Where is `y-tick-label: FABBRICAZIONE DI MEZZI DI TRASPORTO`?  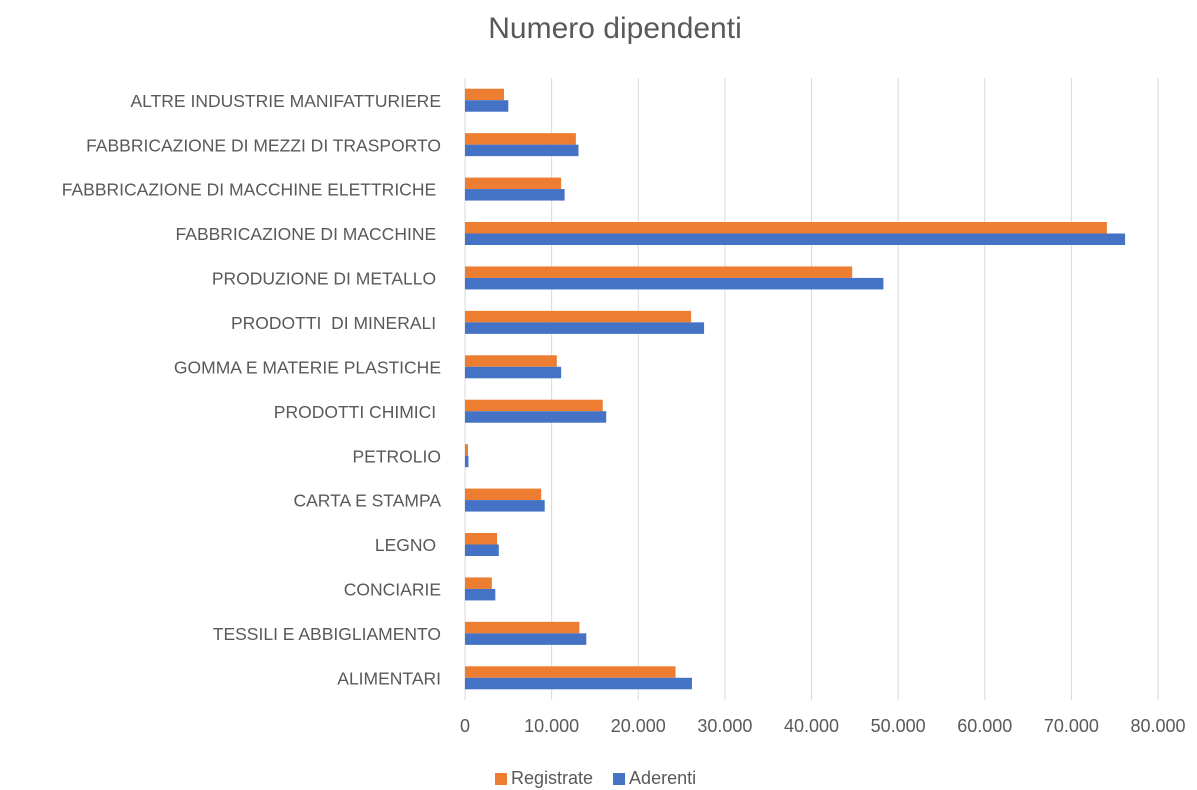 y-tick-label: FABBRICAZIONE DI MEZZI DI TRASPORTO is located at coordinates (263, 145).